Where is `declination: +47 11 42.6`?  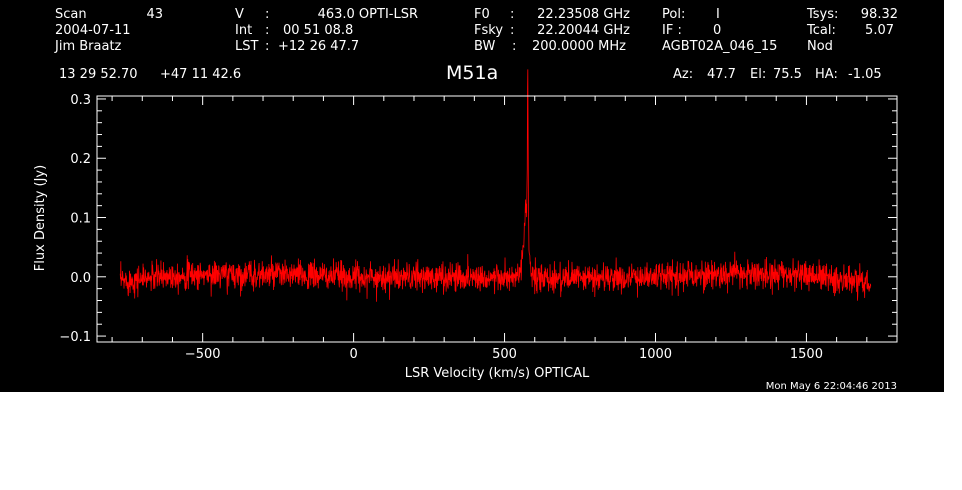 declination: +47 11 42.6 is located at coordinates (200, 74).